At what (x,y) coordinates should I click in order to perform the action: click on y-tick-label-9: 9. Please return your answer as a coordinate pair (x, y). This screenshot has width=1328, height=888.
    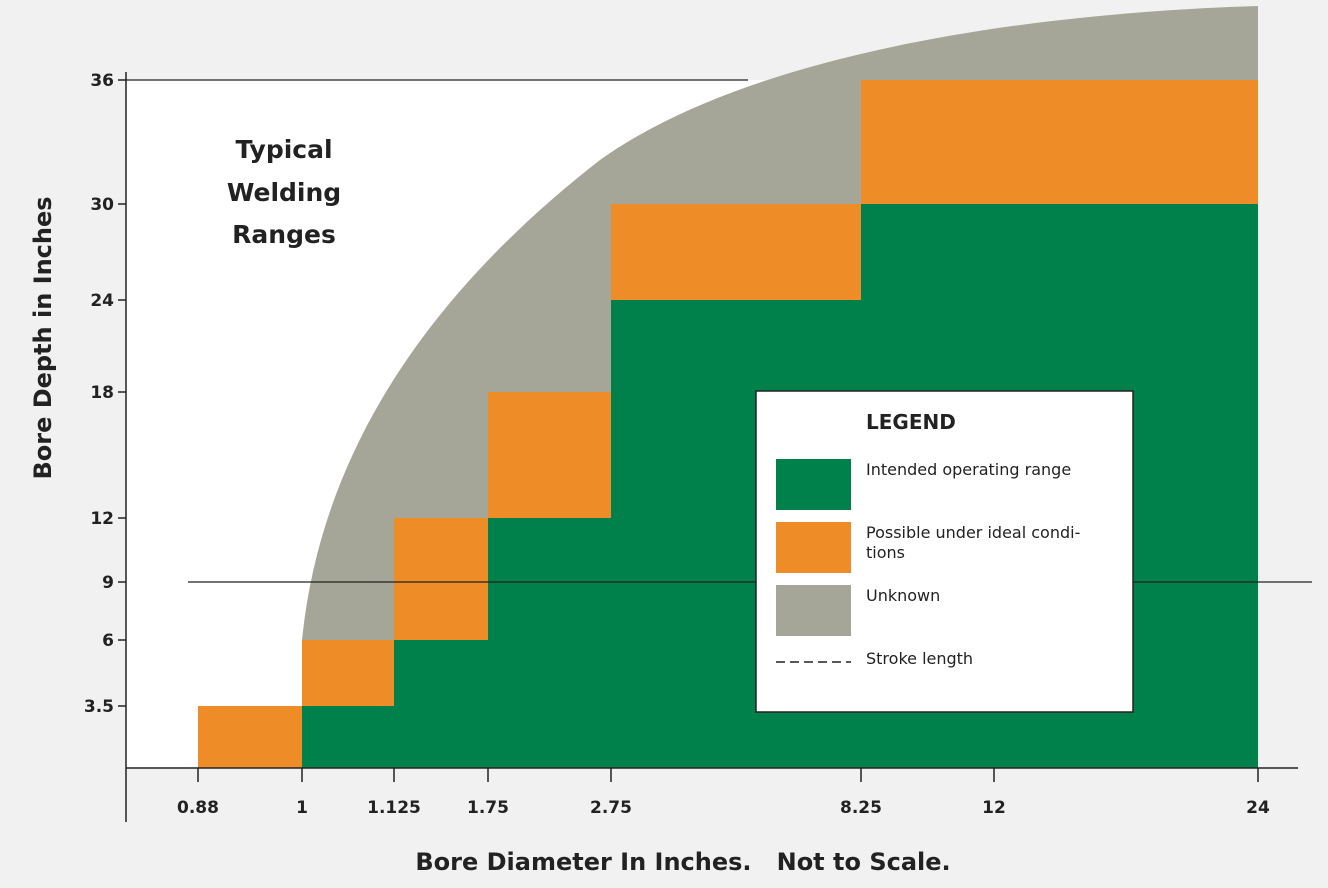
    Looking at the image, I should click on (108, 583).